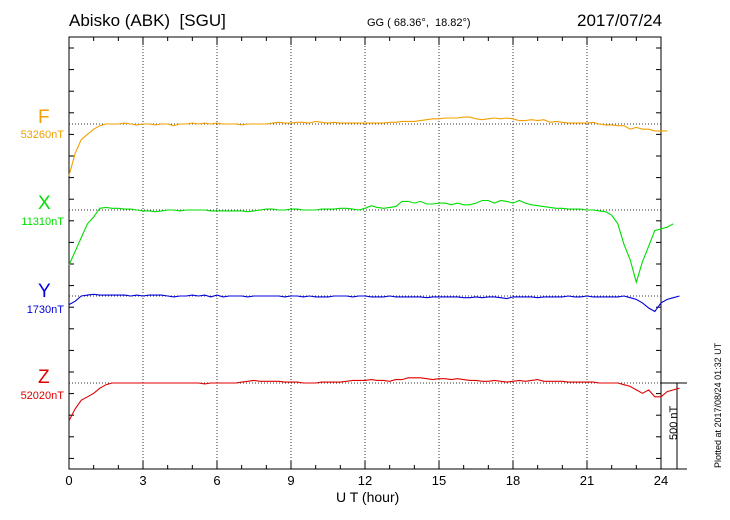 The height and width of the screenshot is (520, 730). I want to click on channel-name-f: F, so click(44, 117).